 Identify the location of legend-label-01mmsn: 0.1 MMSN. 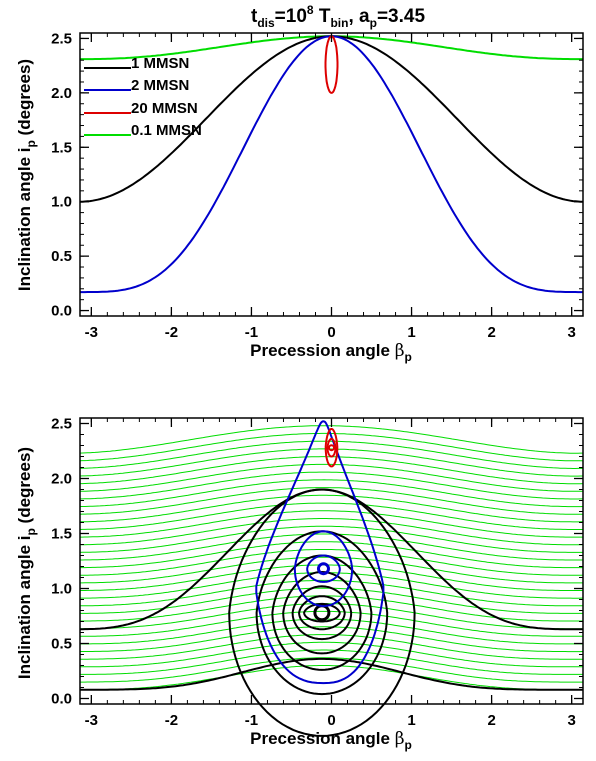
(166, 130).